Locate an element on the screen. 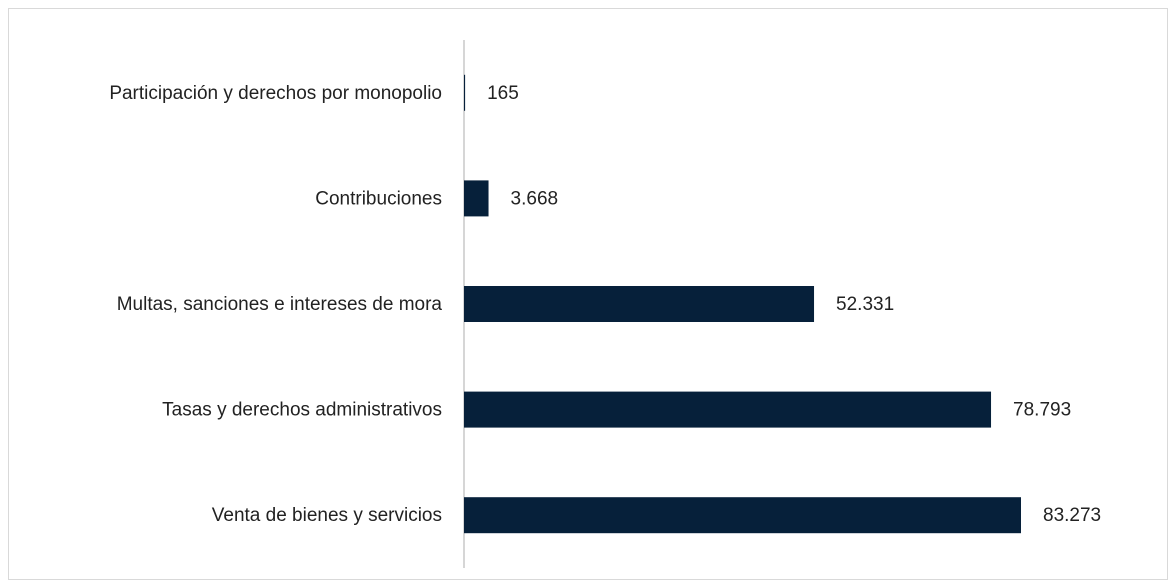  data-label: 52.331 is located at coordinates (865, 304).